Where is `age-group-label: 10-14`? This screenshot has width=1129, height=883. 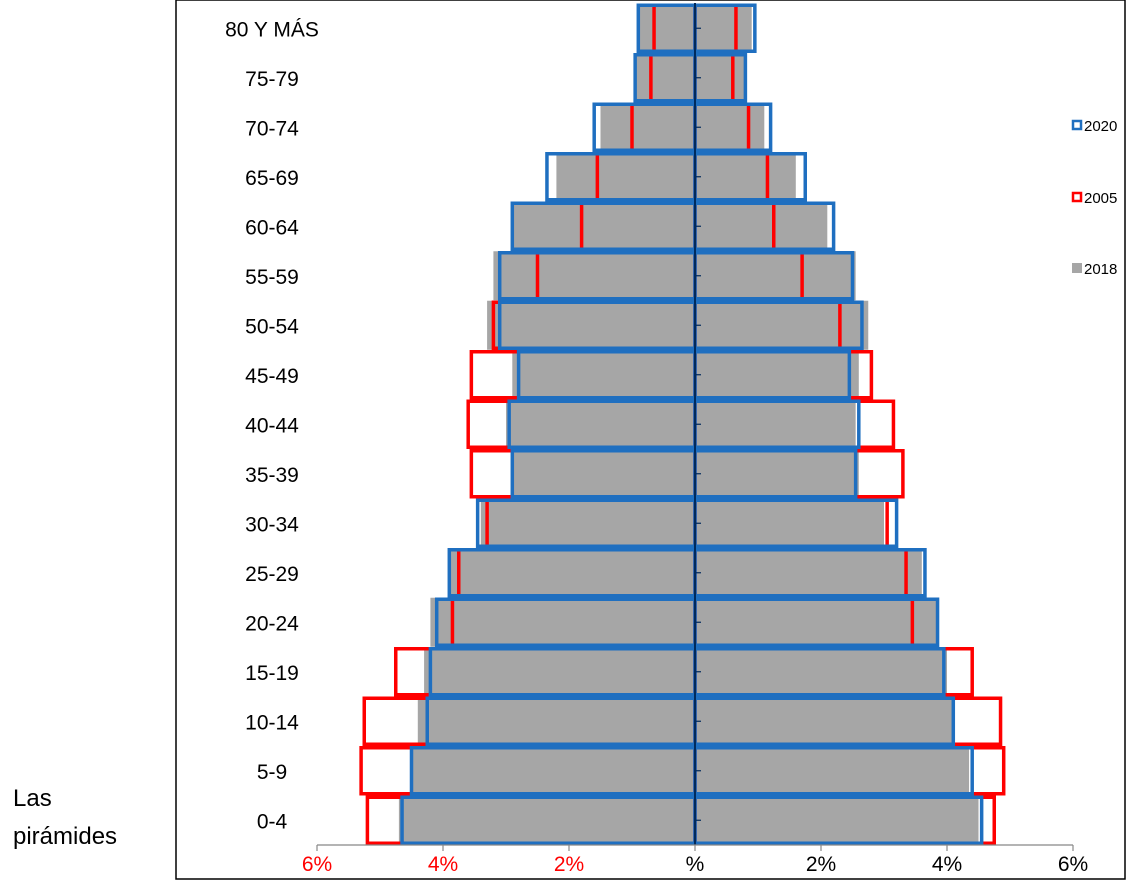
age-group-label: 10-14 is located at coordinates (272, 722).